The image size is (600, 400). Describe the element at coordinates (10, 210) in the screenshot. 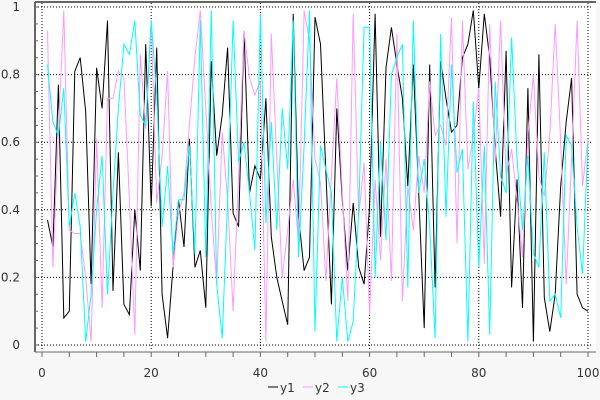

I see `y-tick-label: 0.4` at that location.